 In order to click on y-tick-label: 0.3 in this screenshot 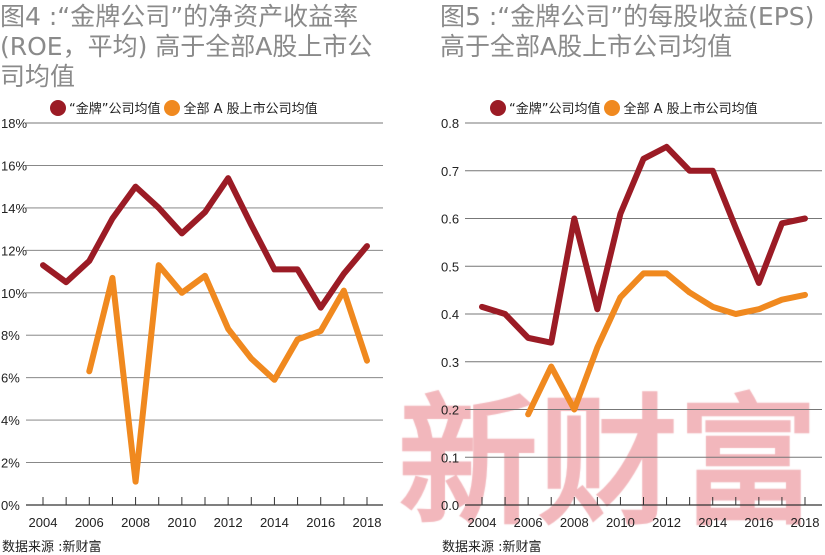, I will do `click(450, 362)`.